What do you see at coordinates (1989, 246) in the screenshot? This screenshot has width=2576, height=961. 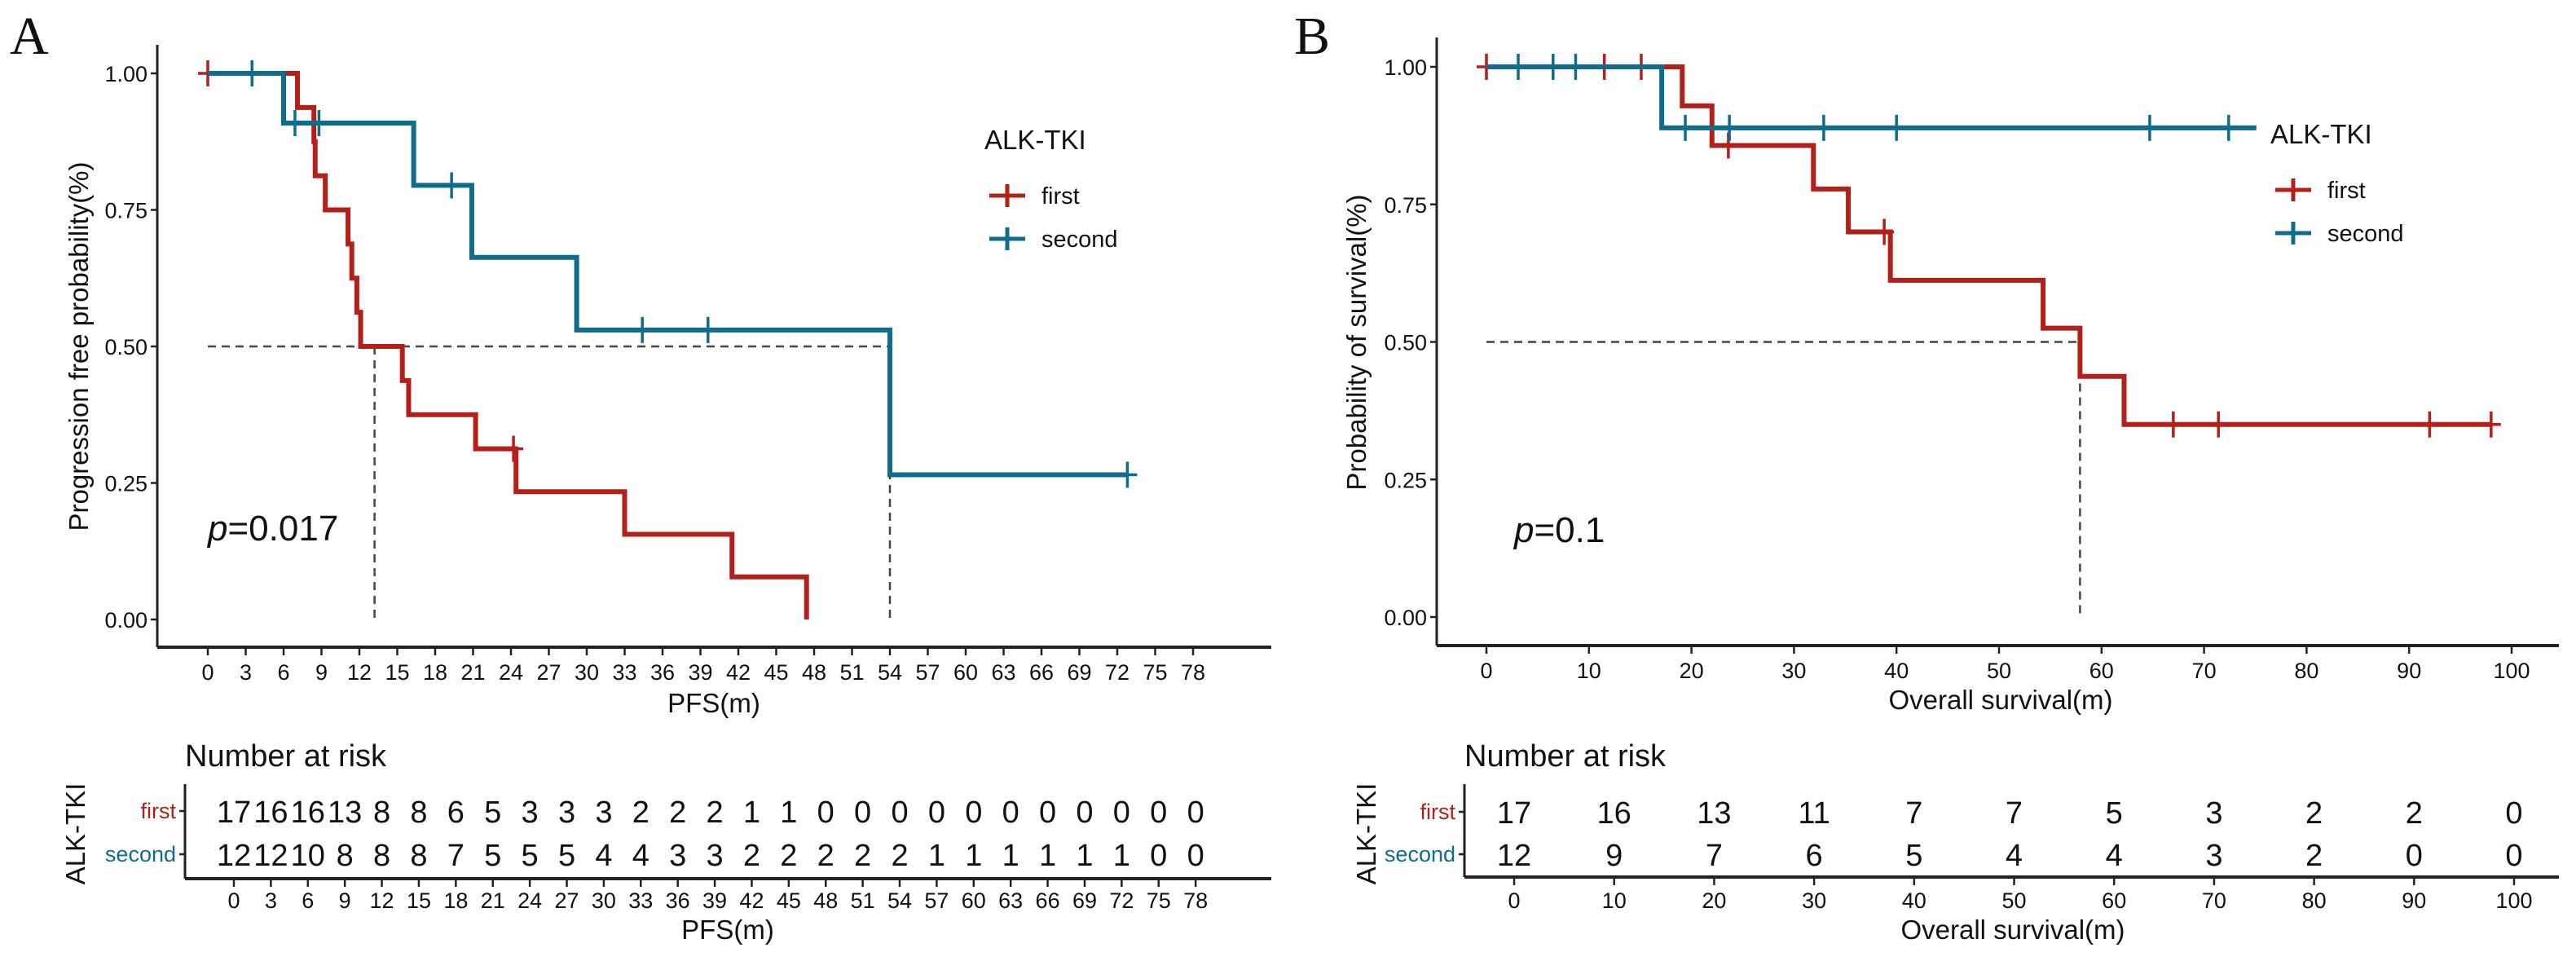 I see `km-curve-first` at bounding box center [1989, 246].